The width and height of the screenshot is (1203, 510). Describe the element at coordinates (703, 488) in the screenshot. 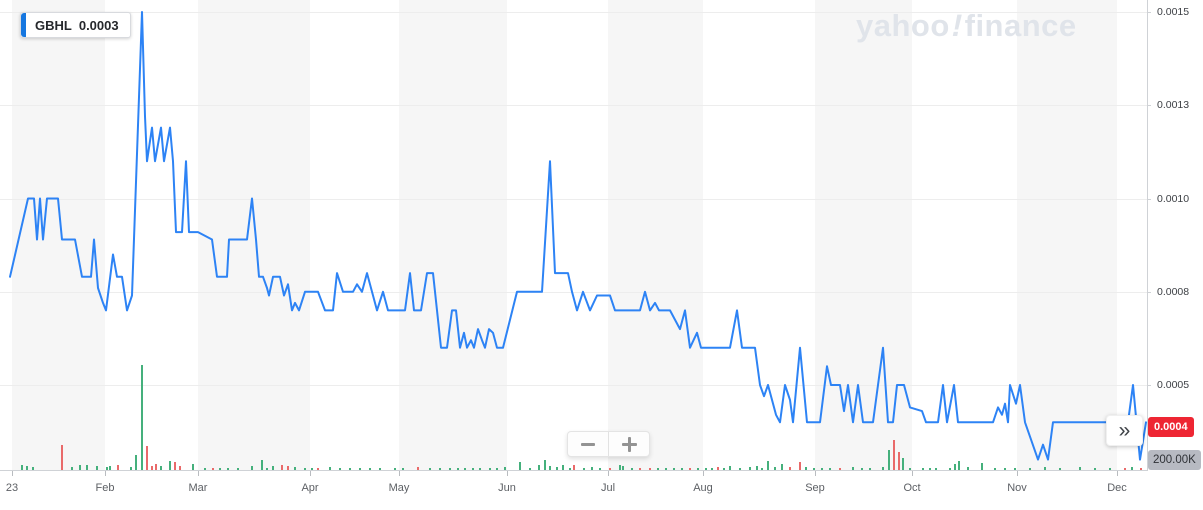

I see `x-axis-label: Aug` at that location.